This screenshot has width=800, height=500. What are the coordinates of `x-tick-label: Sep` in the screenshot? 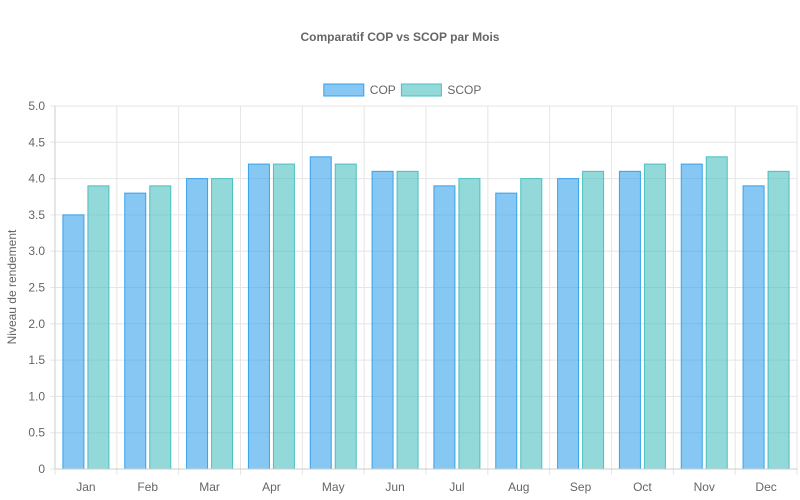 It's located at (581, 487).